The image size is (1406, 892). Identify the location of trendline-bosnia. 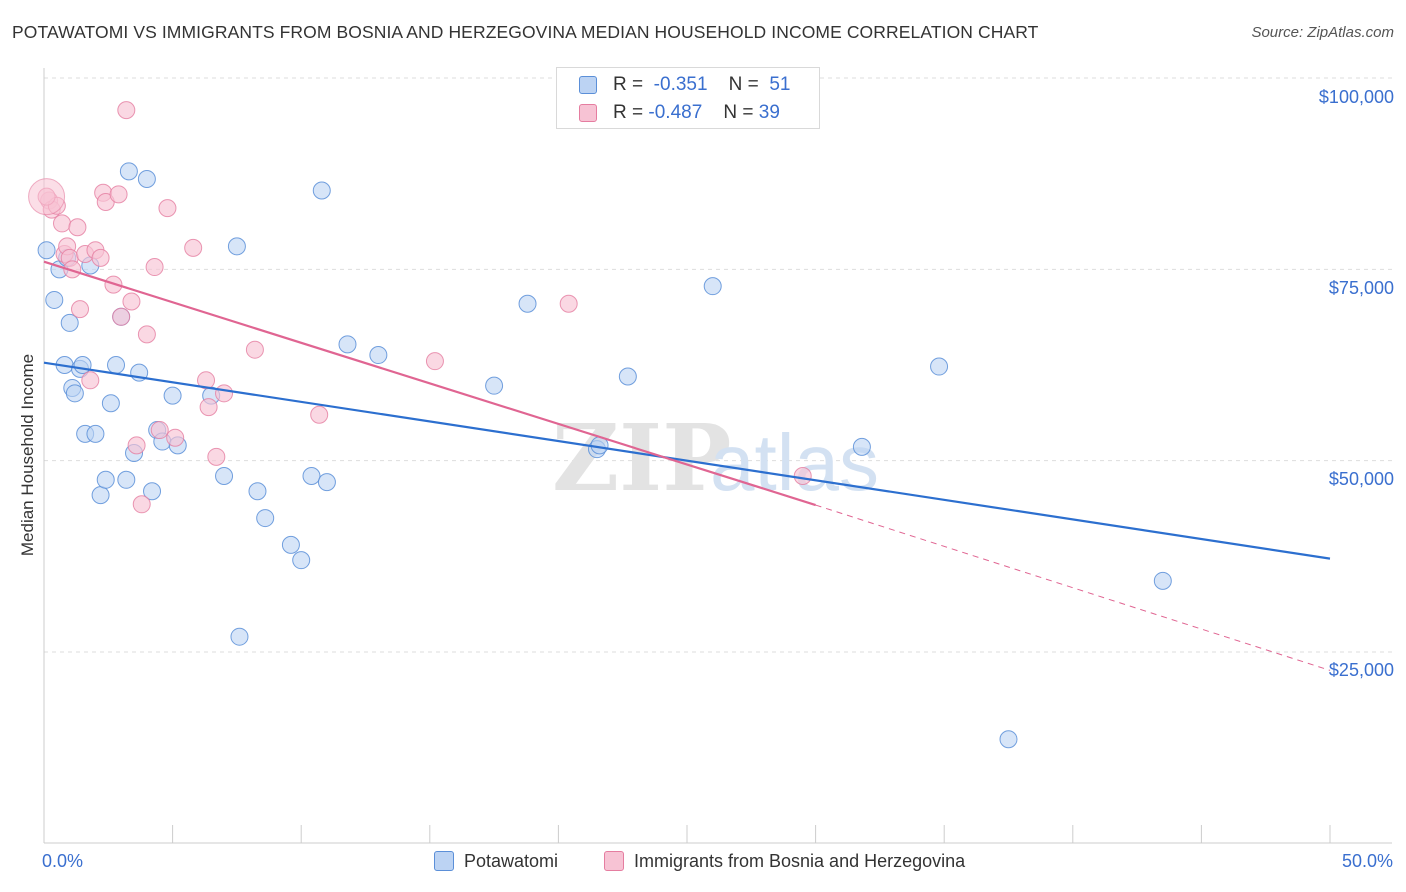
(1073, 587).